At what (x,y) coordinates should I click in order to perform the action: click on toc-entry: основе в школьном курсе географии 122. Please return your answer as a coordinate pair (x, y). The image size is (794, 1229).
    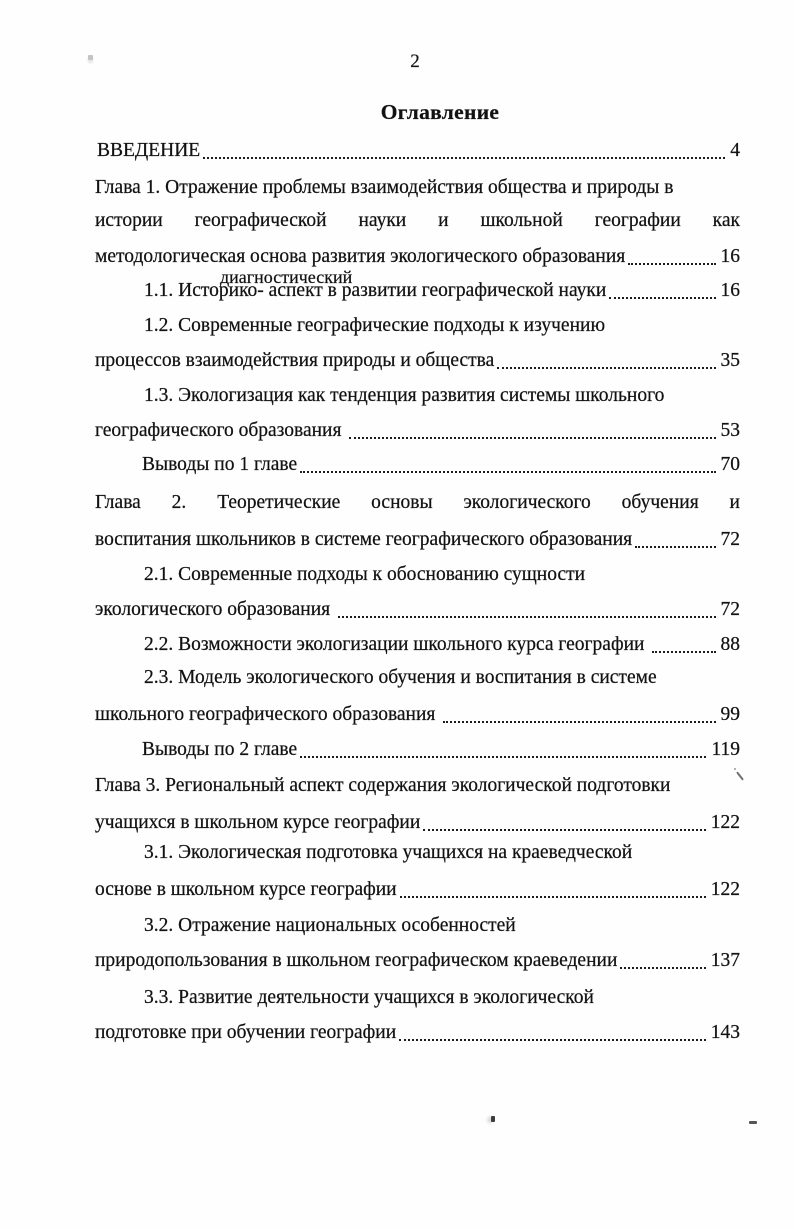
    Looking at the image, I should click on (417, 890).